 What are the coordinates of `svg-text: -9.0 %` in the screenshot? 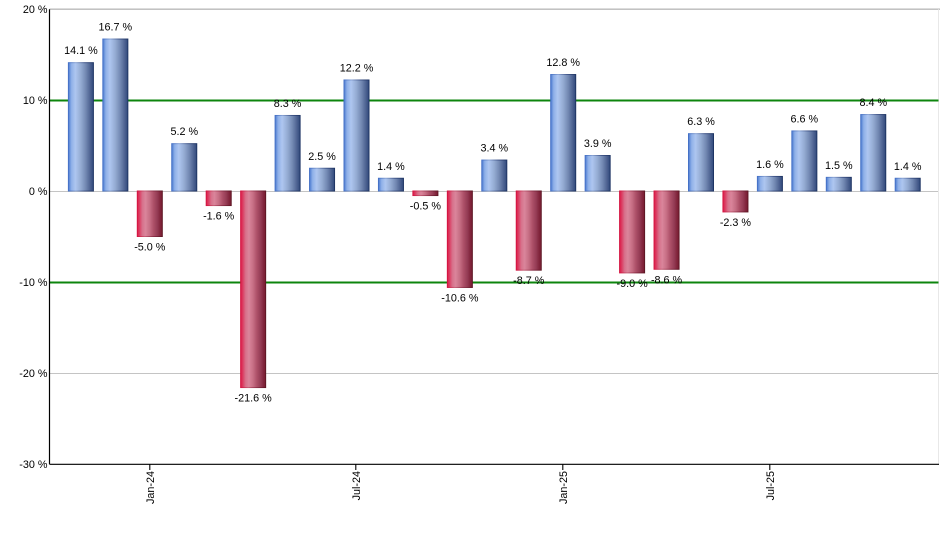 It's located at (632, 284).